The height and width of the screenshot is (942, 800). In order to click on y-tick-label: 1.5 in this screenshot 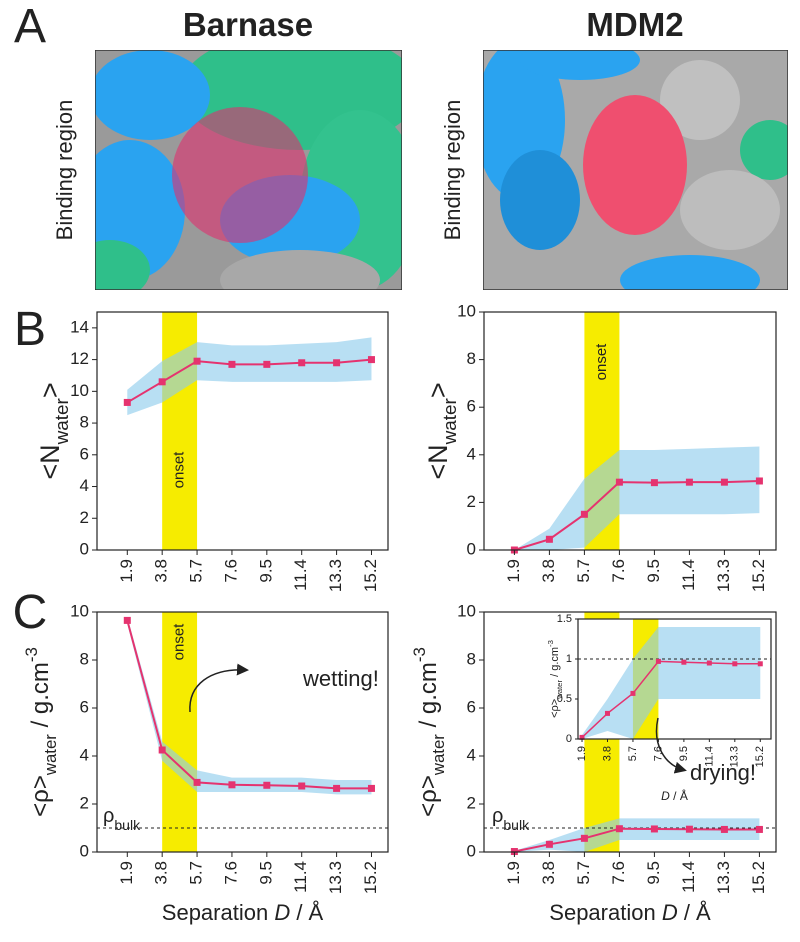, I will do `click(564, 619)`.